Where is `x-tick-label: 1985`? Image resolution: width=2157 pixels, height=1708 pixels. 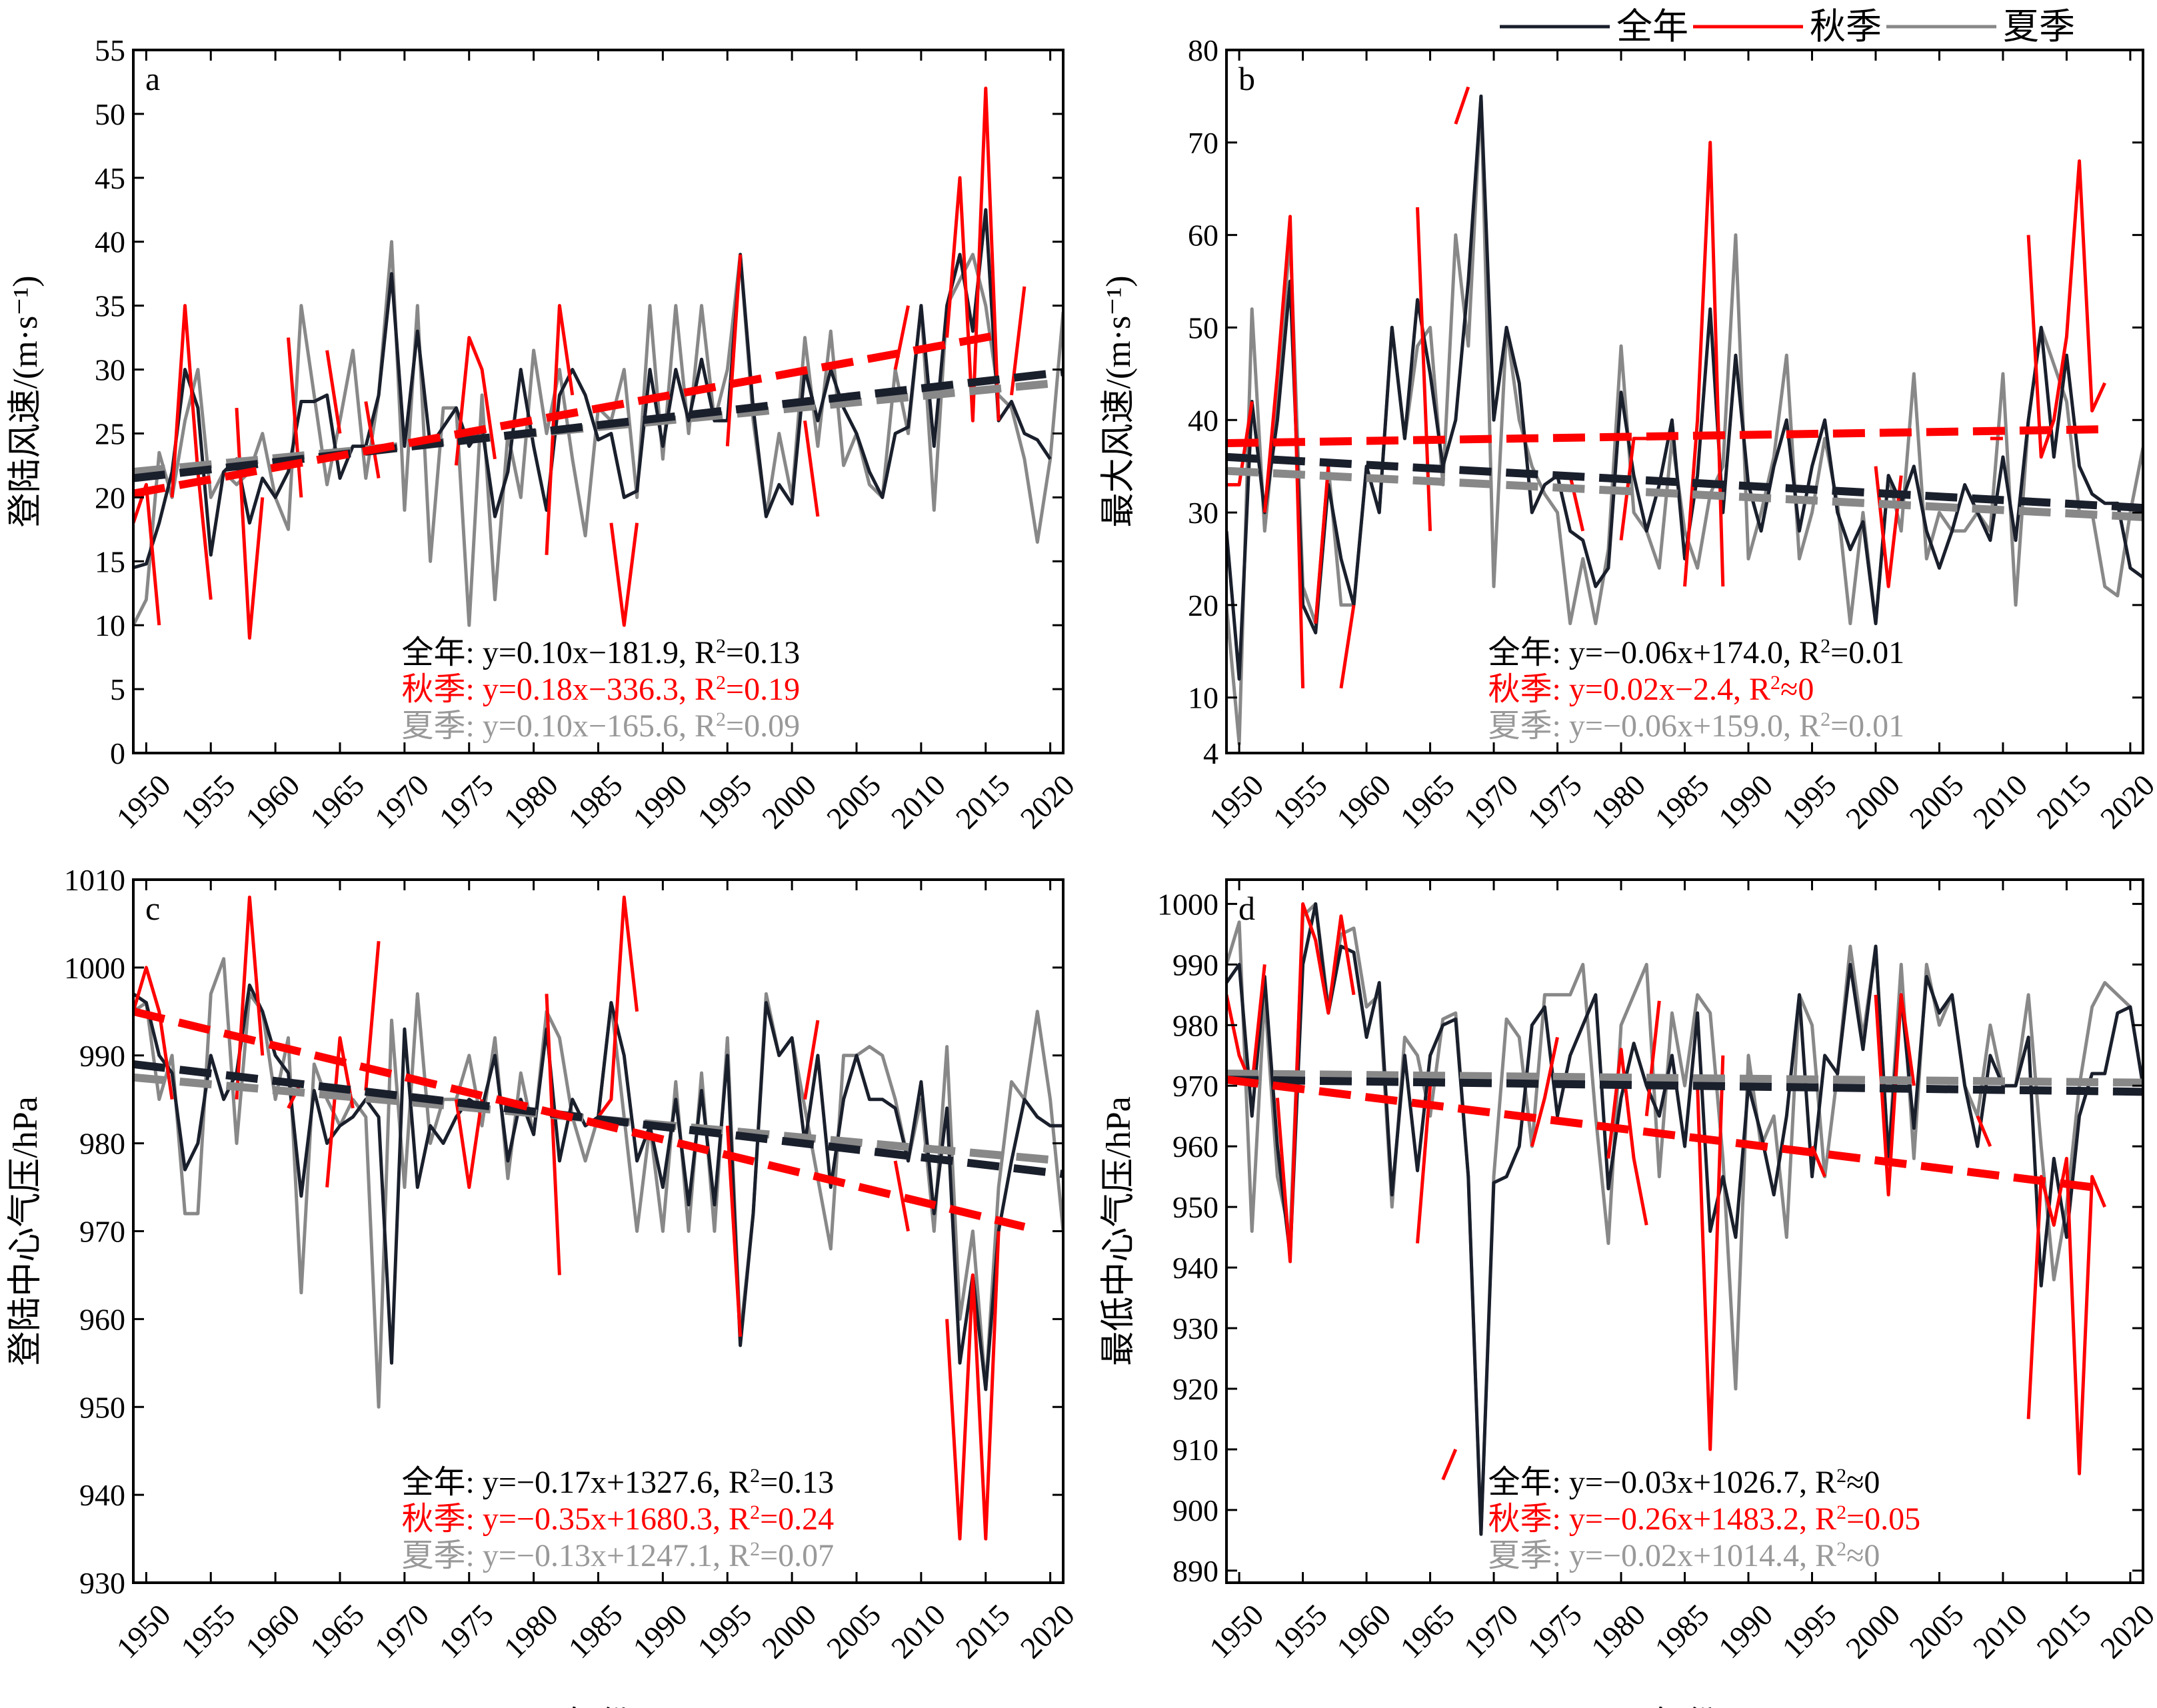 x-tick-label: 1985 is located at coordinates (595, 802).